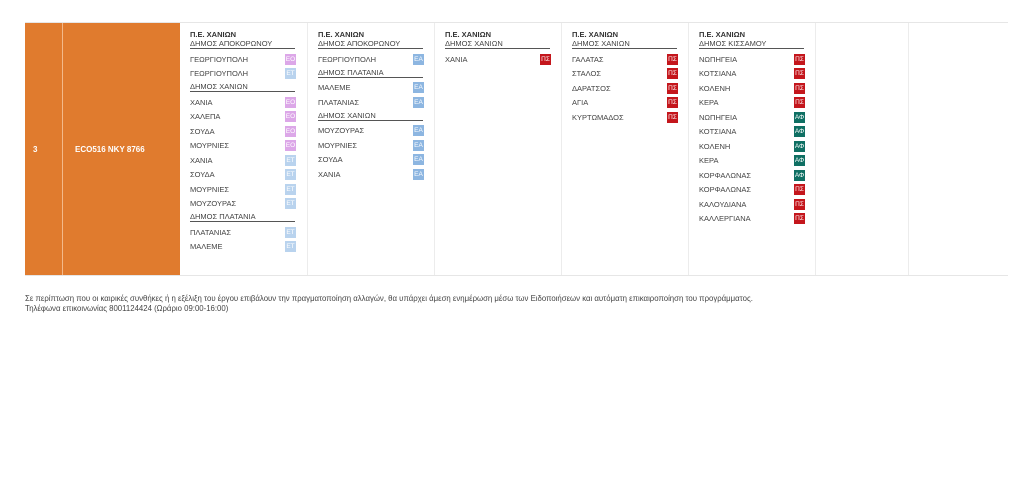 The height and width of the screenshot is (480, 1024). Describe the element at coordinates (205, 117) in the screenshot. I see `location-name: ΧΑΛΕΠΑ` at that location.